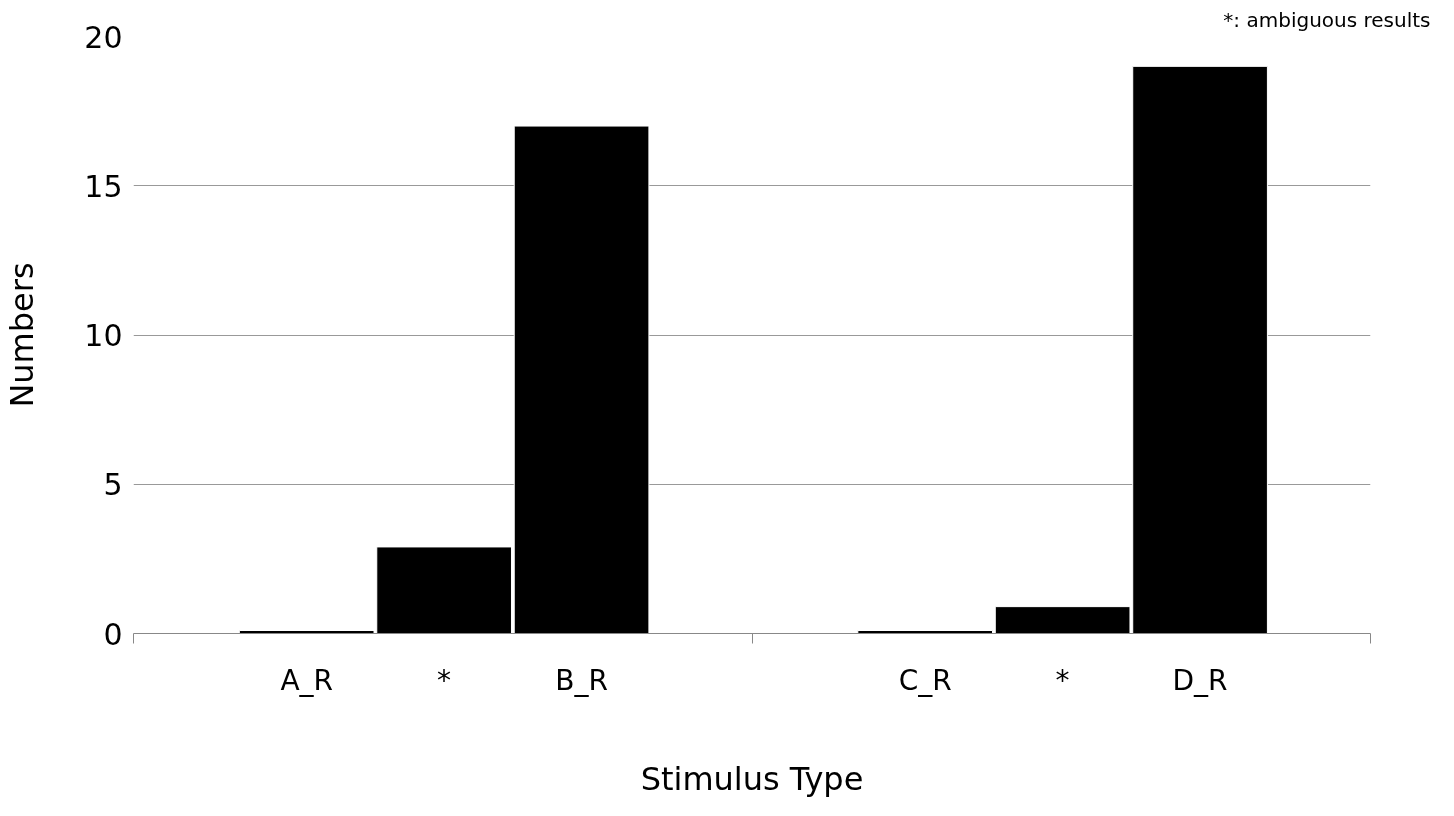 The image size is (1454, 816). What do you see at coordinates (103, 37) in the screenshot?
I see `y-tick-label: 20` at bounding box center [103, 37].